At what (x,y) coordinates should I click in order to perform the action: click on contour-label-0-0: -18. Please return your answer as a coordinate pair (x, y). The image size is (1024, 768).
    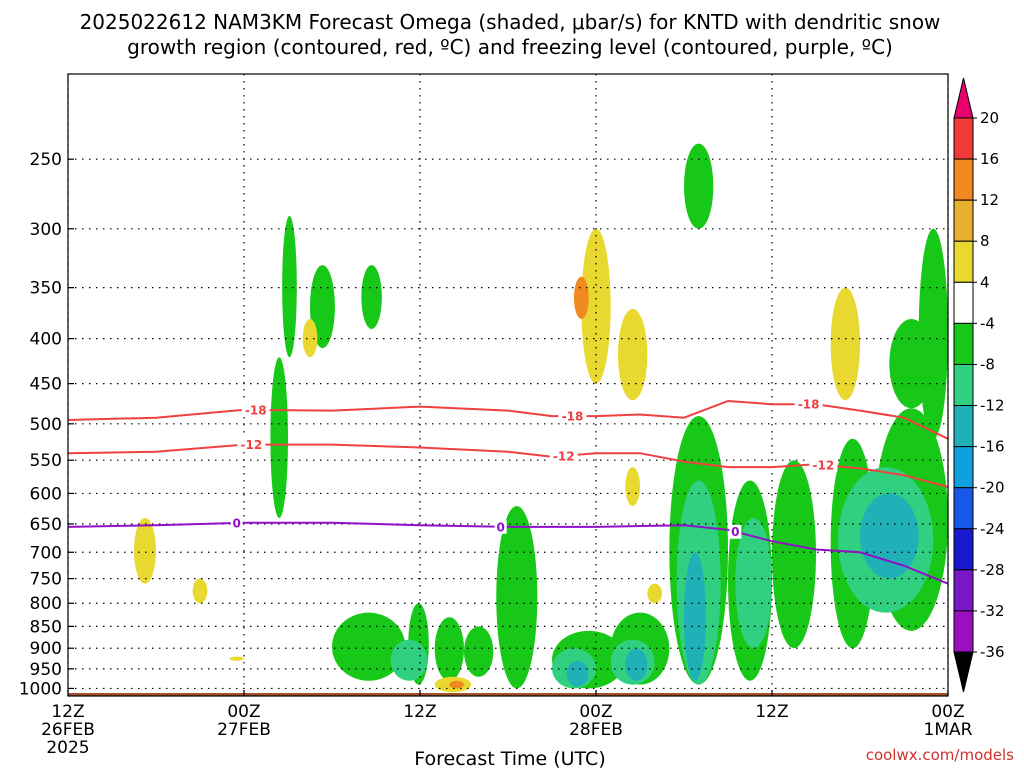
    Looking at the image, I should click on (256, 410).